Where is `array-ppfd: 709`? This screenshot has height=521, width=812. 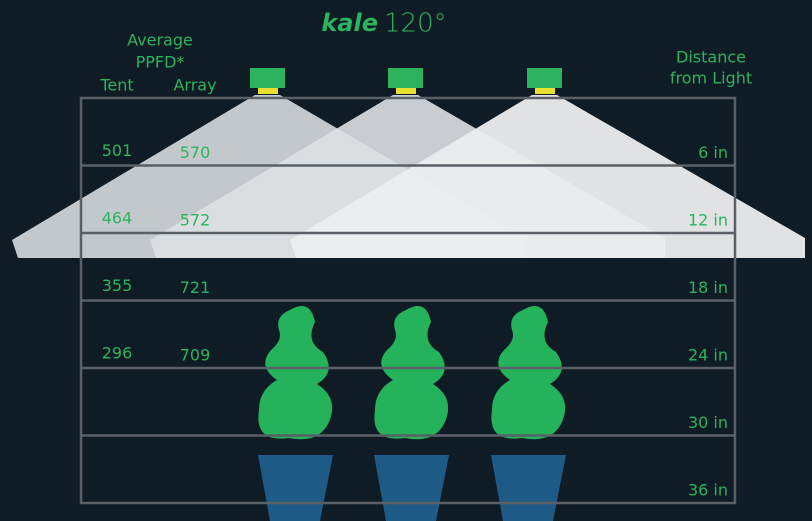
array-ppfd: 709 is located at coordinates (195, 355).